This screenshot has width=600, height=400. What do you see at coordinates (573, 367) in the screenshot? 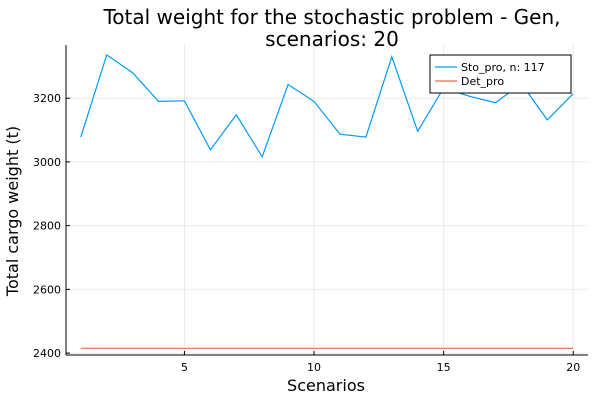
I see `x-tick-label: 20` at bounding box center [573, 367].